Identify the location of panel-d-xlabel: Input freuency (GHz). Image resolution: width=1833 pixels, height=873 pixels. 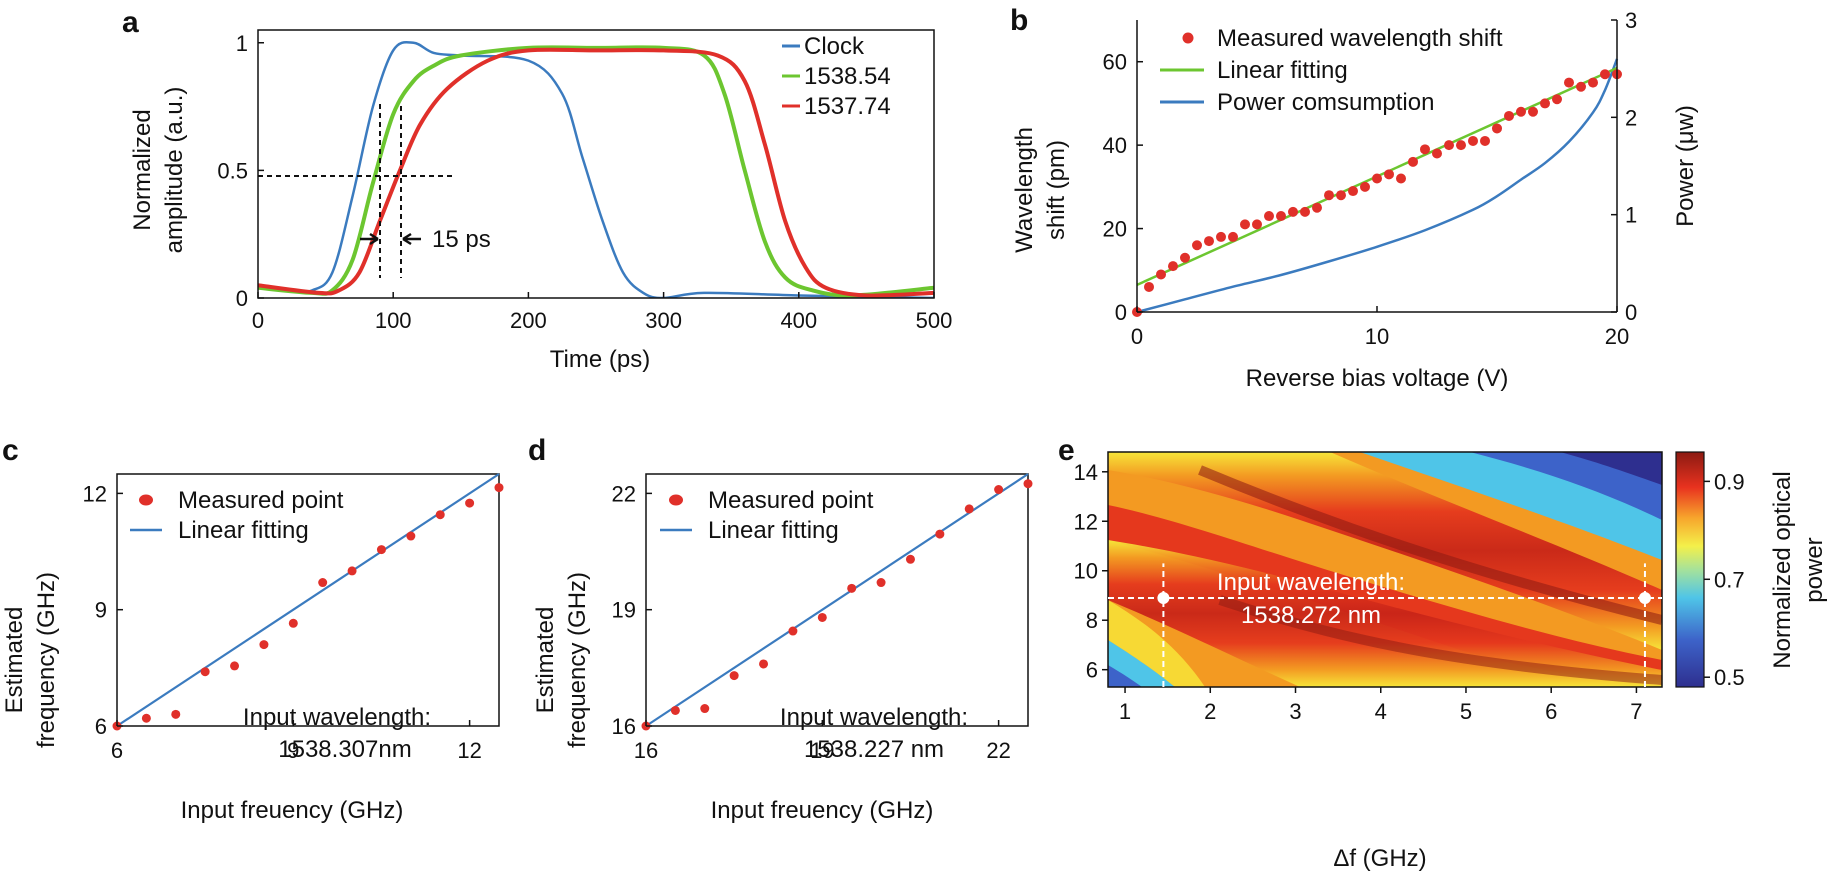
(822, 810).